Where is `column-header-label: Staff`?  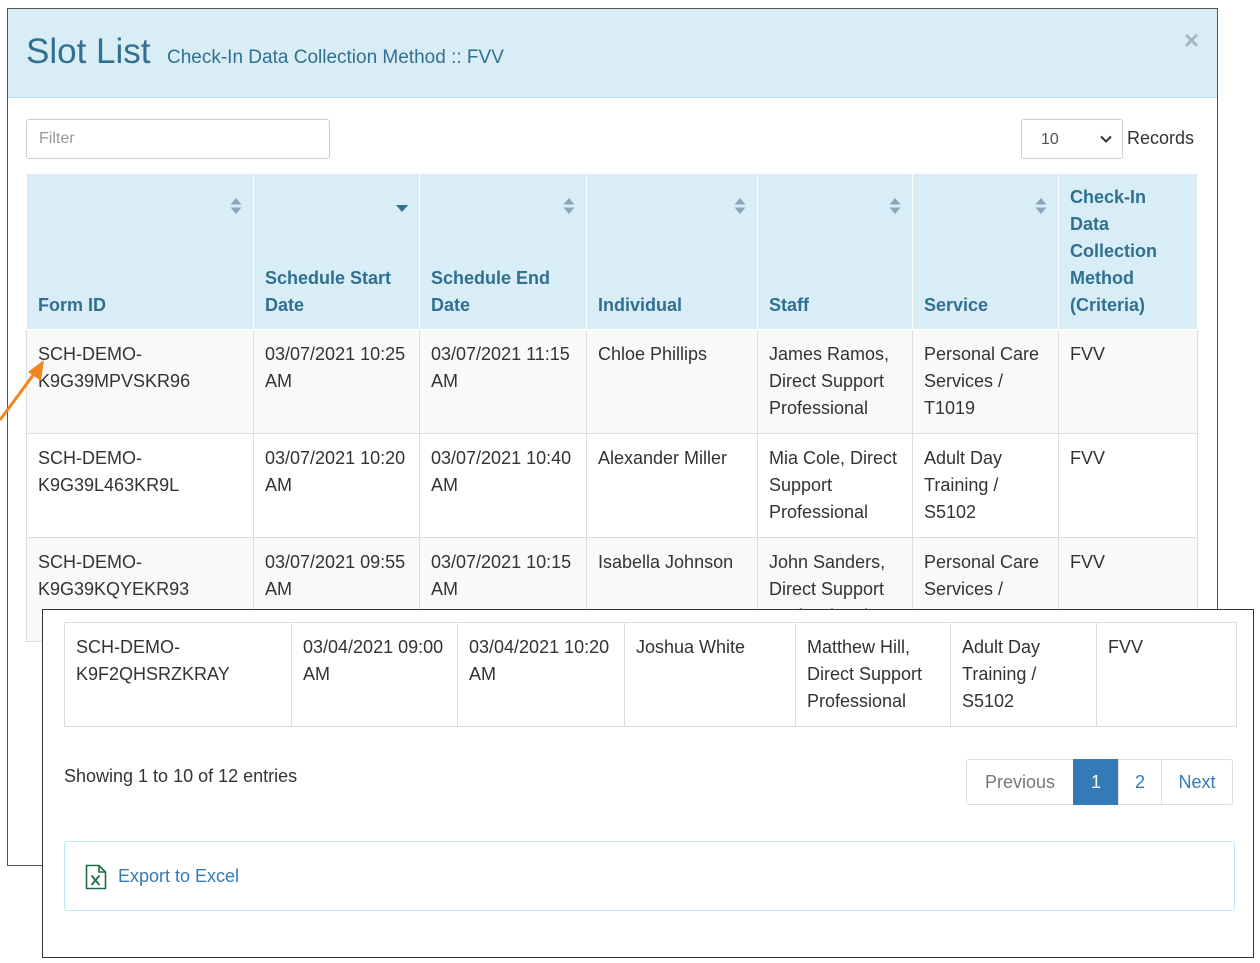 column-header-label: Staff is located at coordinates (789, 305).